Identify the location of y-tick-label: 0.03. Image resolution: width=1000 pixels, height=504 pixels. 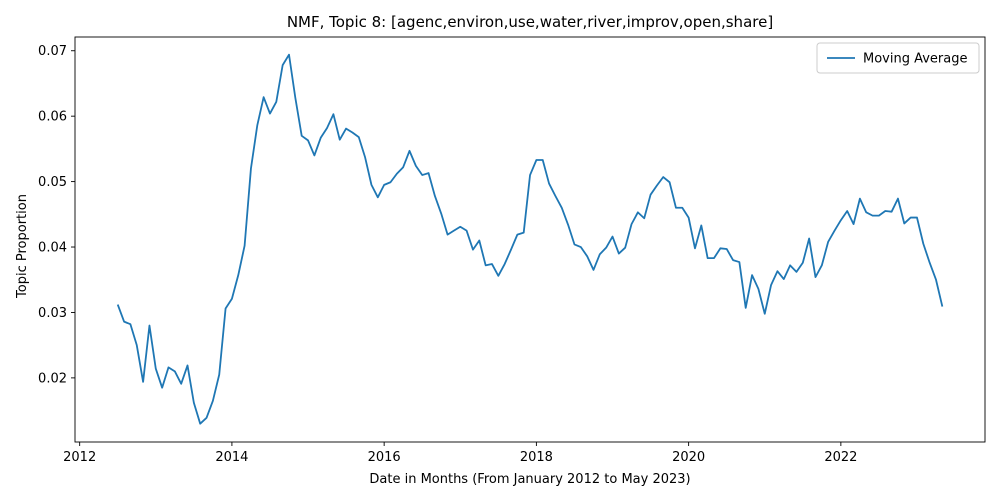
(52, 313).